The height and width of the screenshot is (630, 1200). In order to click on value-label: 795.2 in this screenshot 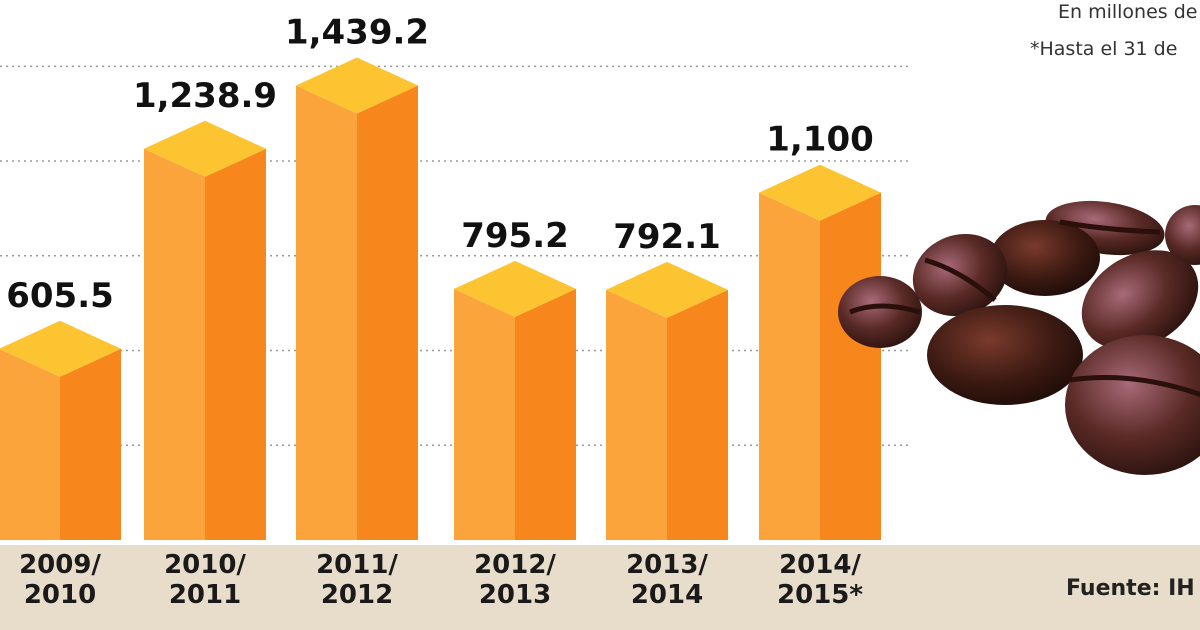, I will do `click(515, 236)`.